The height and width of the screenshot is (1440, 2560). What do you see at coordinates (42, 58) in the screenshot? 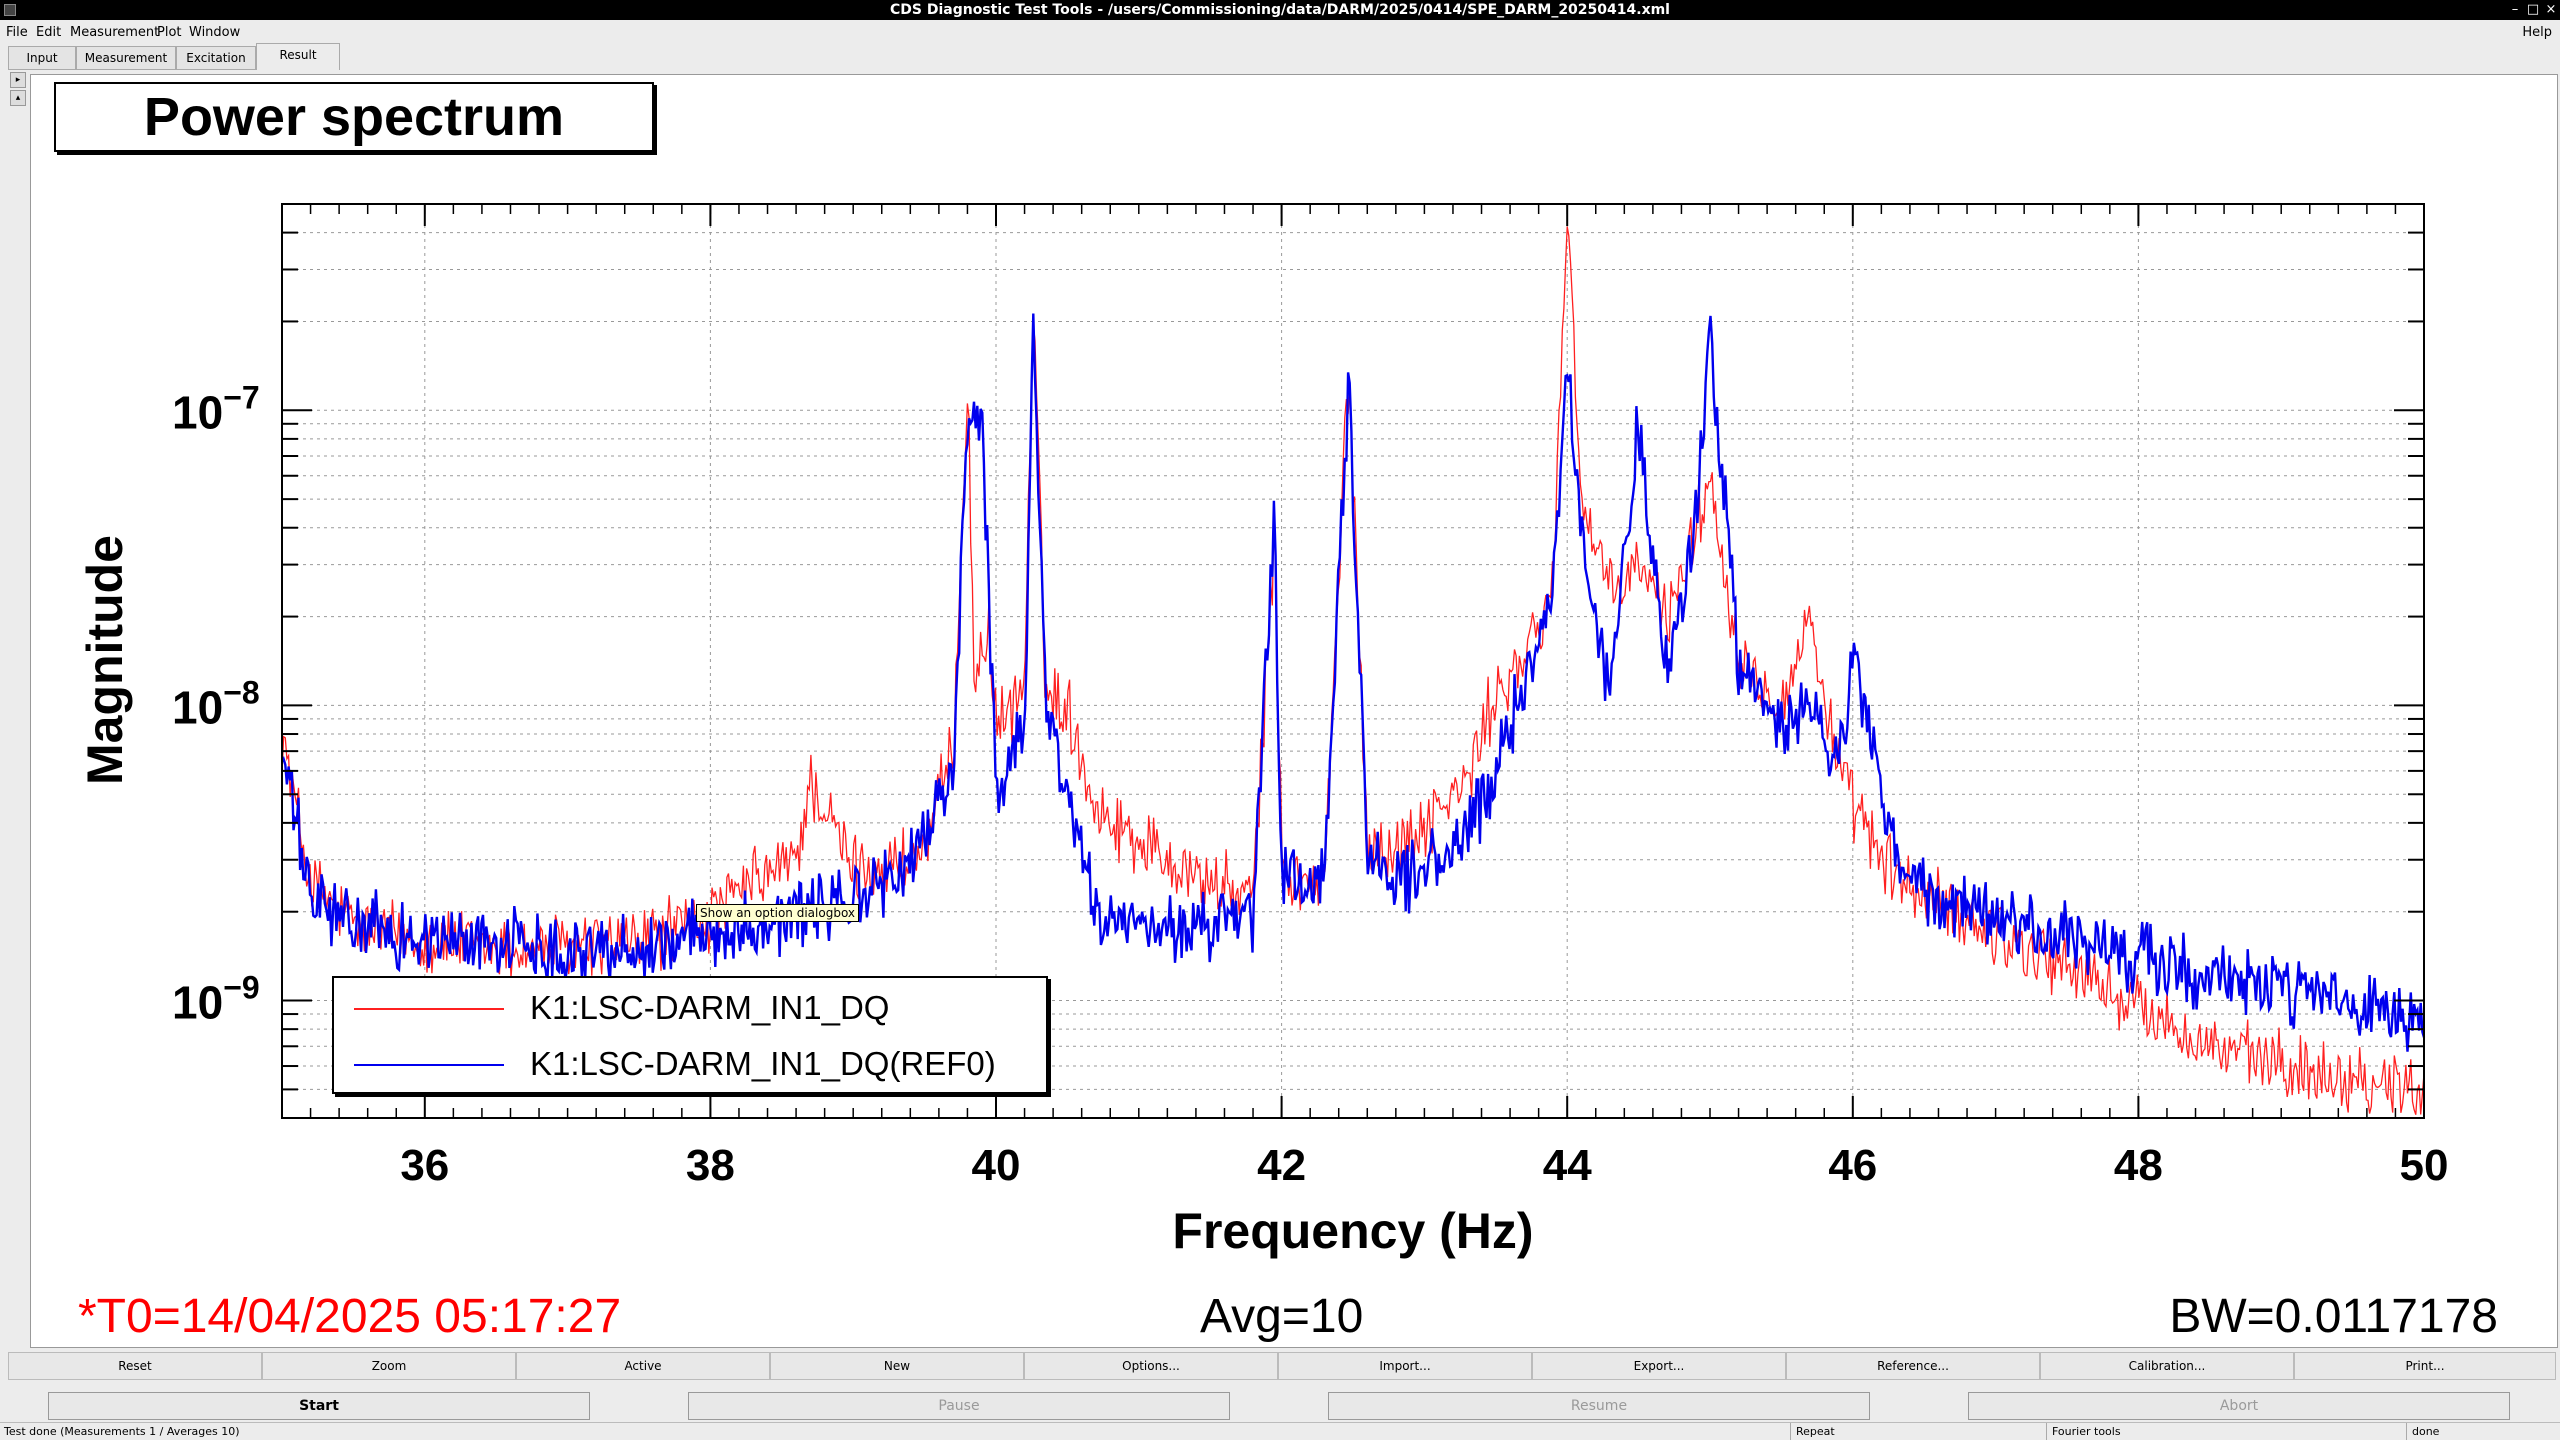
I see `tab-input: Input` at bounding box center [42, 58].